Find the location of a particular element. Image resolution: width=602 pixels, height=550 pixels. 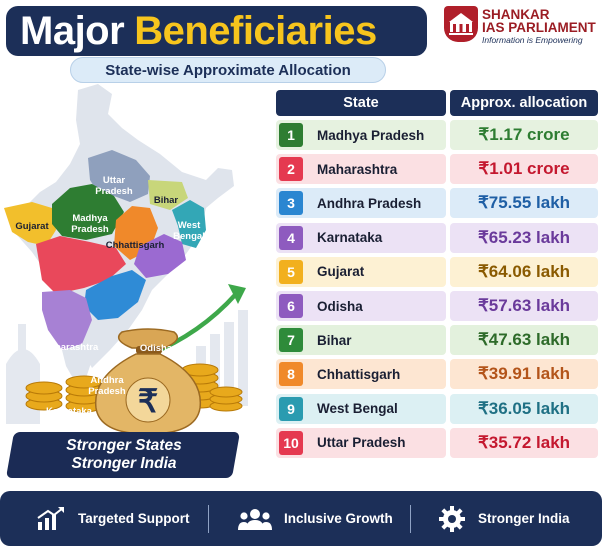

footer-item-stronger-india: Stronger India is located at coordinates (504, 518).